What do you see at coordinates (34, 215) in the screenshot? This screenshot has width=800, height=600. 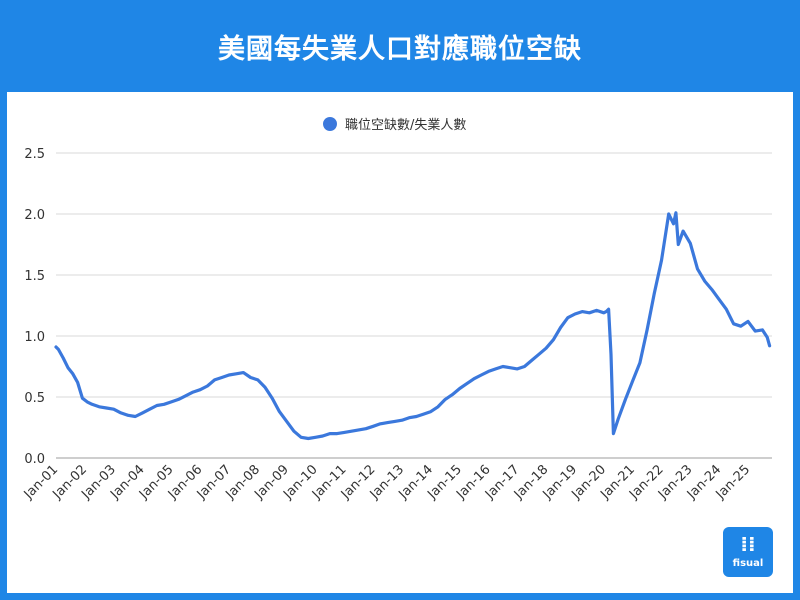 I see `y-tick-label: 2.0` at bounding box center [34, 215].